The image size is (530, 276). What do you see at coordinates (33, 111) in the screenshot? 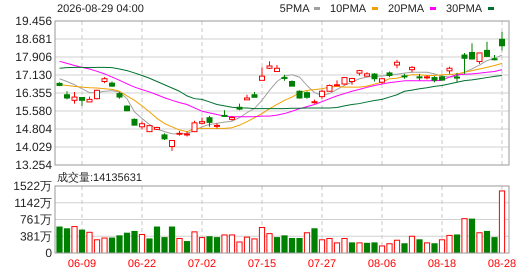
I see `y-tick-label: 15.580` at bounding box center [33, 111].